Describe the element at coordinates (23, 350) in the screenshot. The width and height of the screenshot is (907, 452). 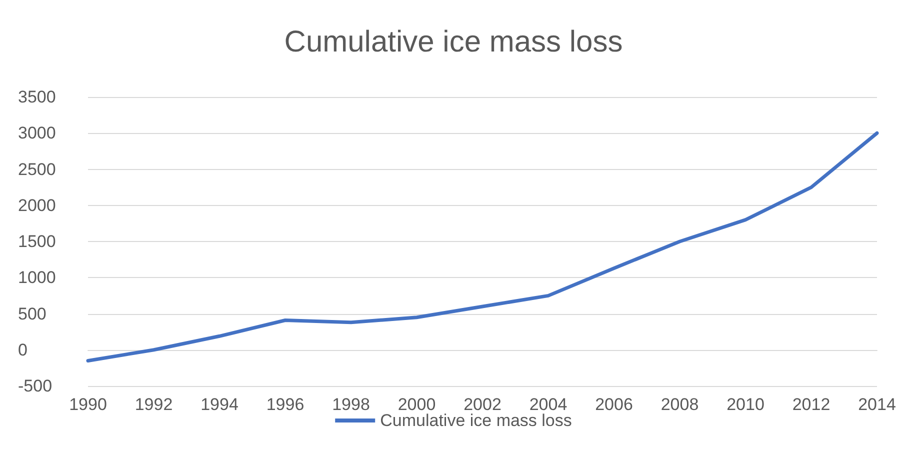
I see `y-tick-label: 0` at that location.